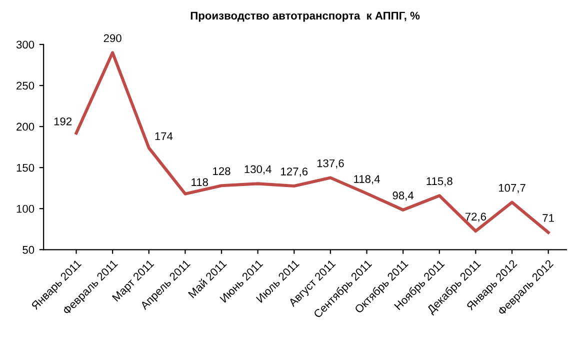 The height and width of the screenshot is (342, 581). What do you see at coordinates (548, 218) in the screenshot?
I see `data-label: 71` at bounding box center [548, 218].